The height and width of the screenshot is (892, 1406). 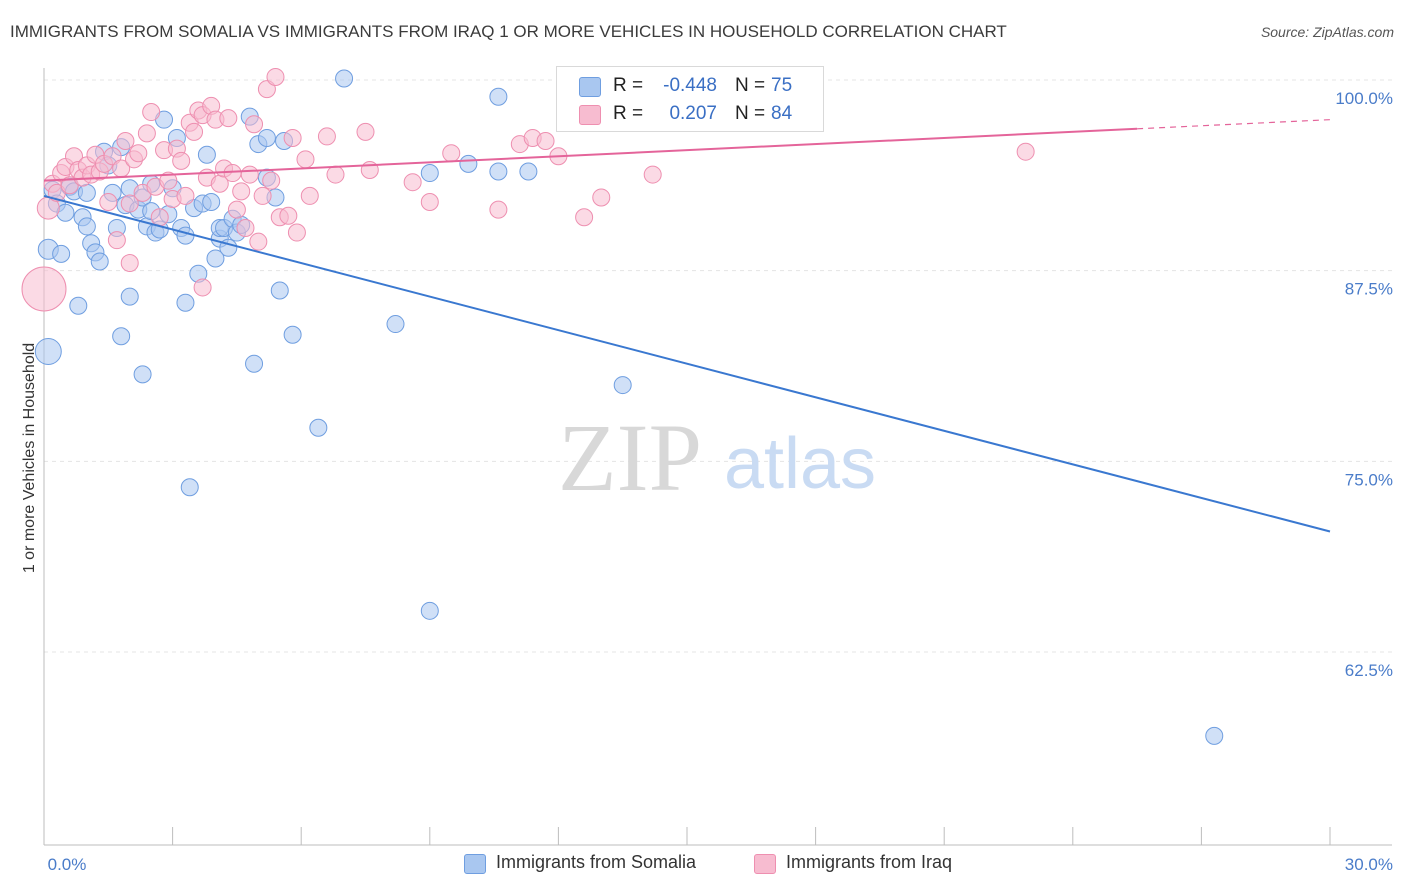 I want to click on y-axis-label: 1 or more Vehicles in Household, so click(x=29, y=458).